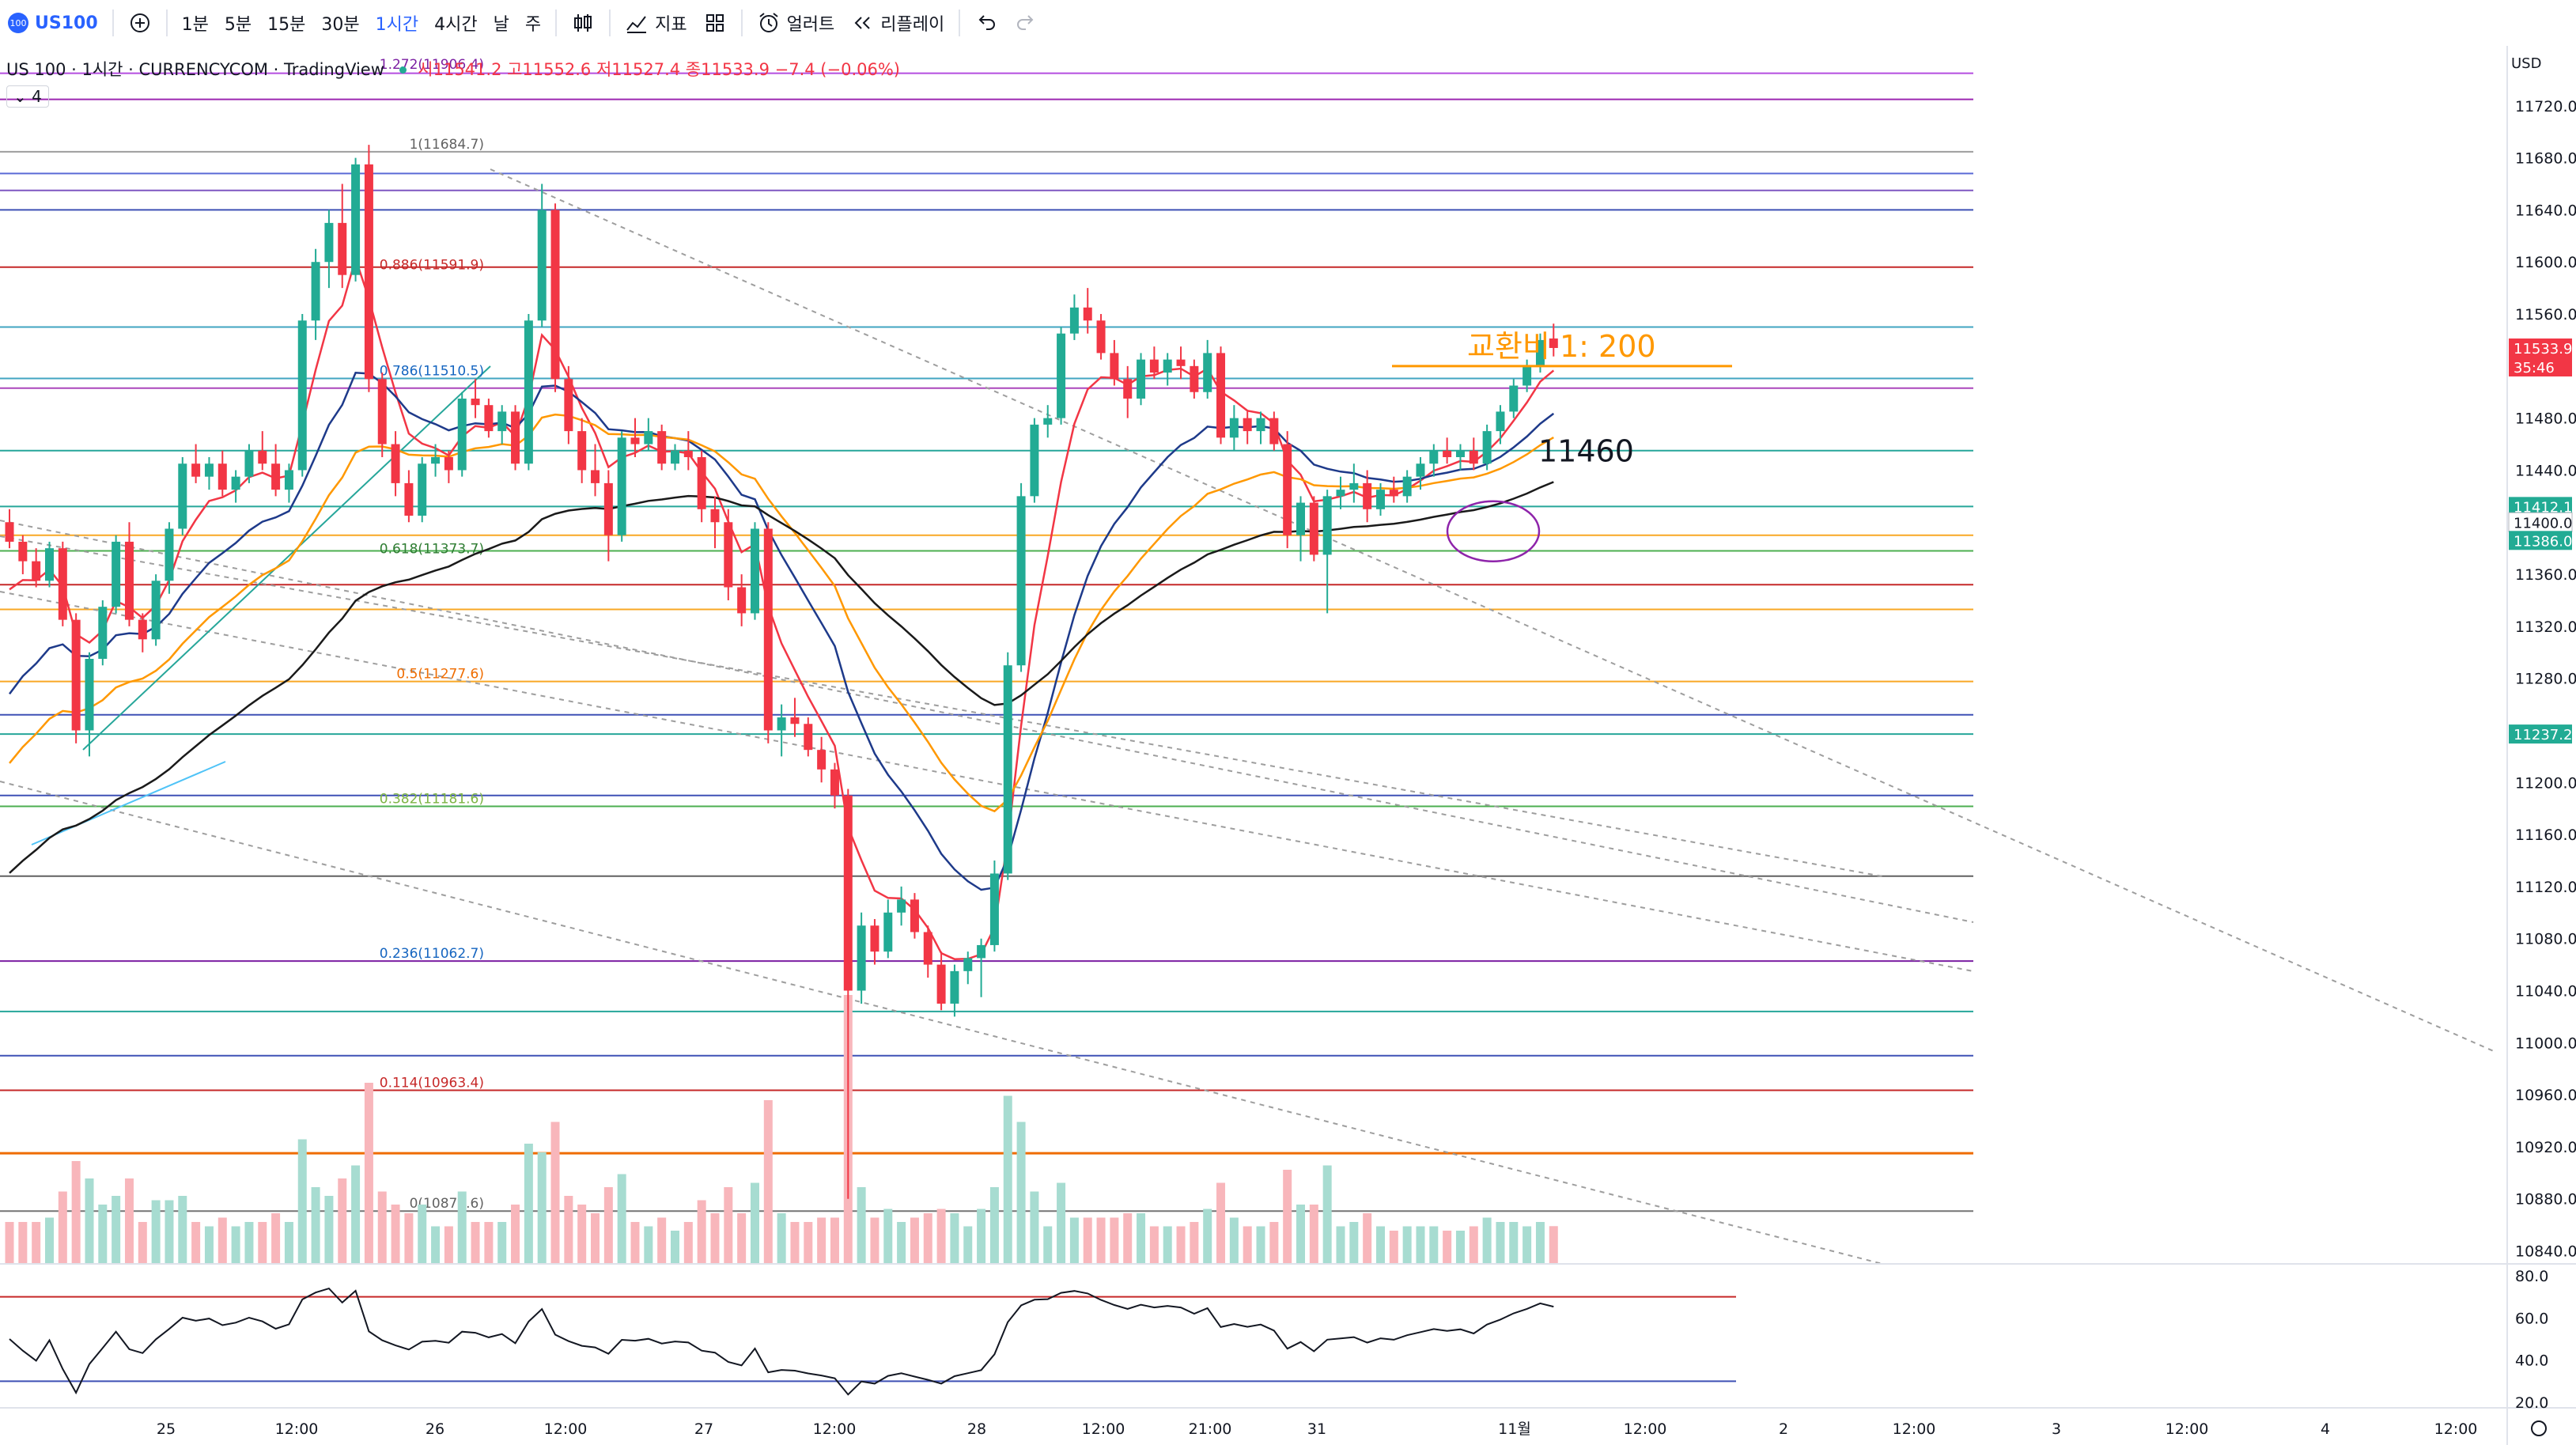 The width and height of the screenshot is (2576, 1445). I want to click on price-axis-tick: 11640.0, so click(2545, 211).